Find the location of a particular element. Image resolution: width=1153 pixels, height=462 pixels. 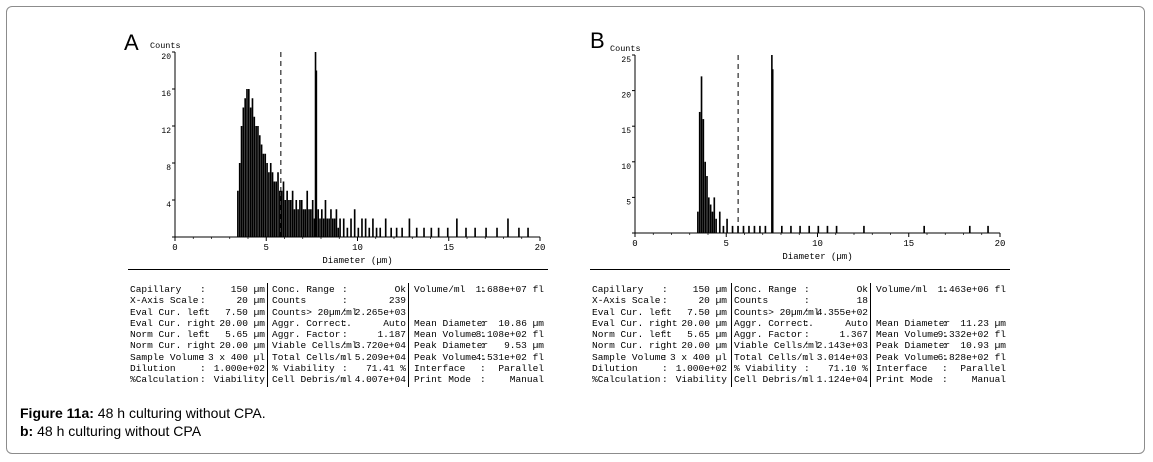

stat-row: %Calculation: Viability is located at coordinates (197, 379).